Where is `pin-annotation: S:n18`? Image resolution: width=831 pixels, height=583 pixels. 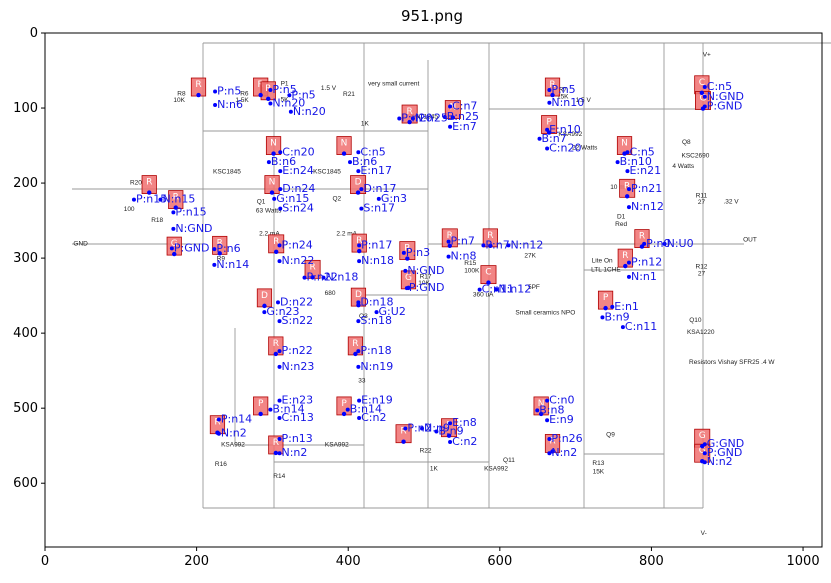 pin-annotation: S:n18 is located at coordinates (376, 320).